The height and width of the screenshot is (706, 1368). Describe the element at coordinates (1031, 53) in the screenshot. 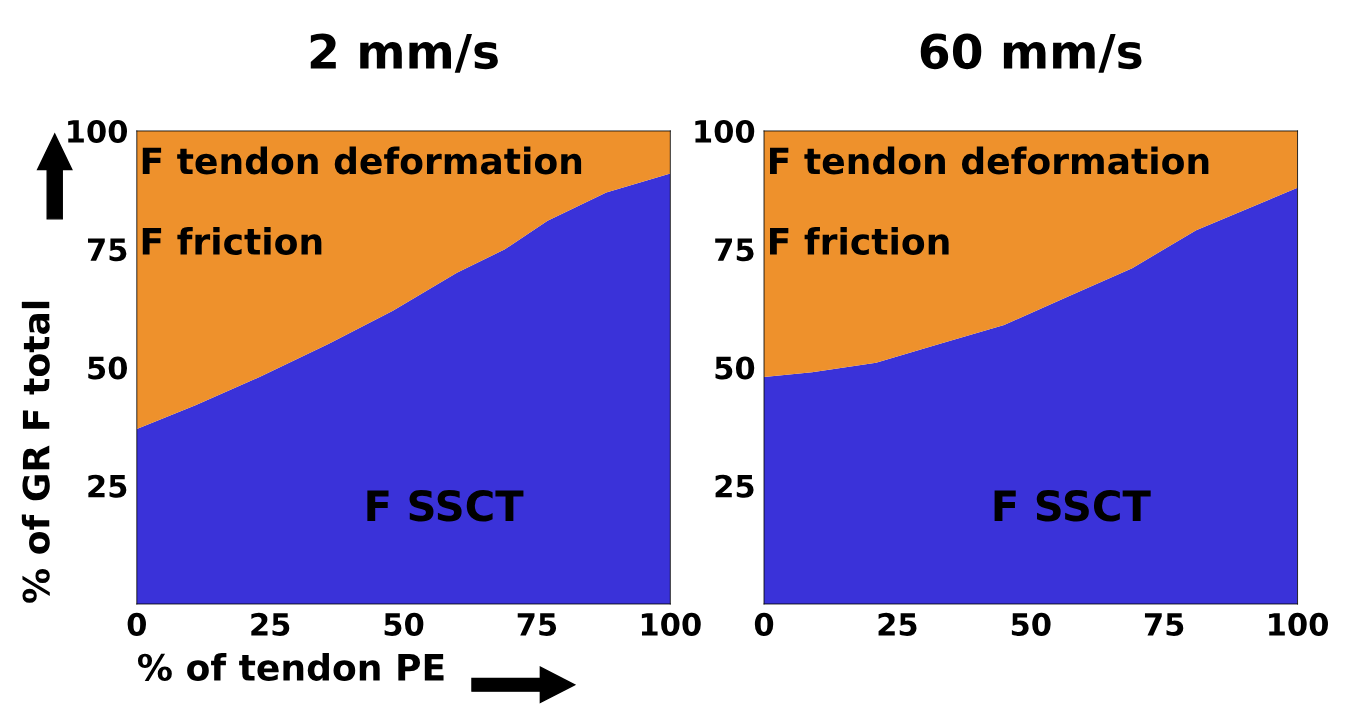

I see `chart-title: 60 mm/s` at that location.